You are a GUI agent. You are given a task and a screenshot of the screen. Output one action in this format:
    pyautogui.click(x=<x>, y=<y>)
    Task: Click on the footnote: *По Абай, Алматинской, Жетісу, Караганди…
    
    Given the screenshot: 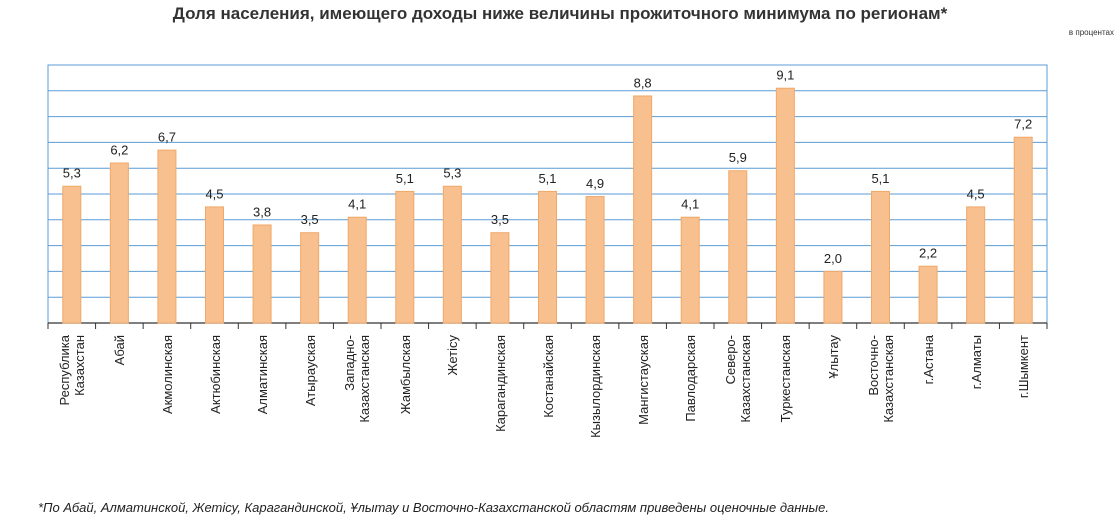 What is the action you would take?
    pyautogui.click(x=433, y=507)
    